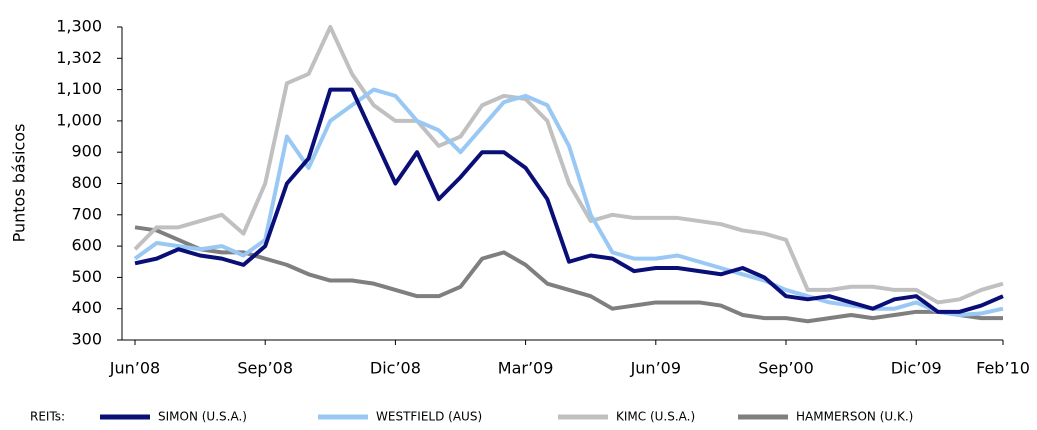  I want to click on y-tick-label: 300, so click(86, 339).